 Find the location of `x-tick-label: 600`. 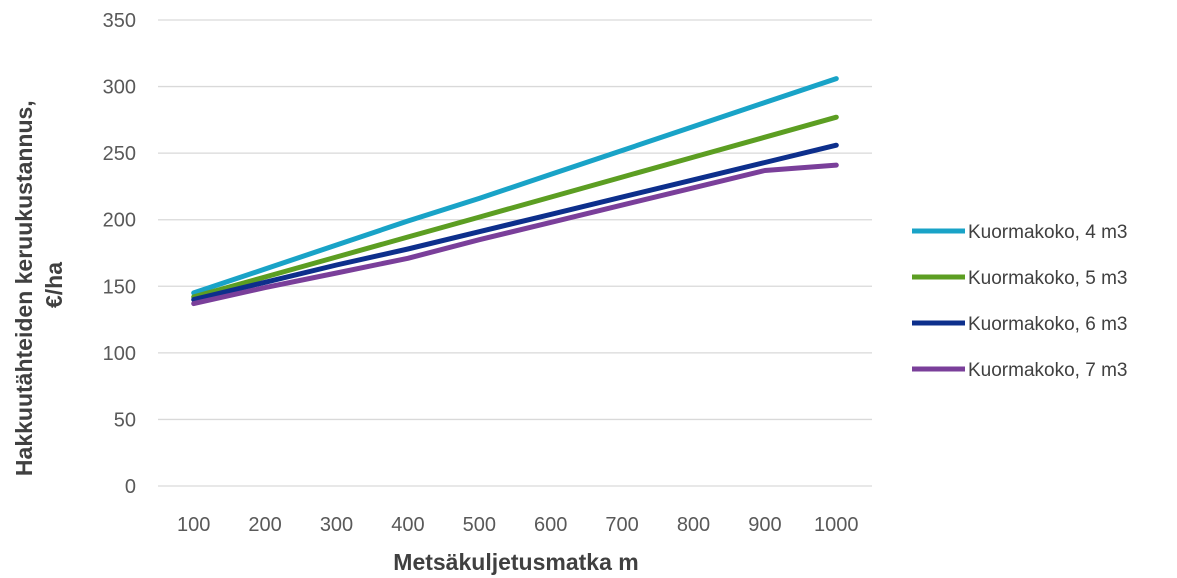

x-tick-label: 600 is located at coordinates (550, 525).